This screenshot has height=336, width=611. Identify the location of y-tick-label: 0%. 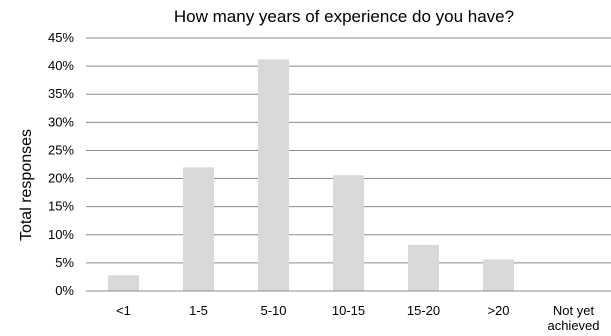
(64, 290).